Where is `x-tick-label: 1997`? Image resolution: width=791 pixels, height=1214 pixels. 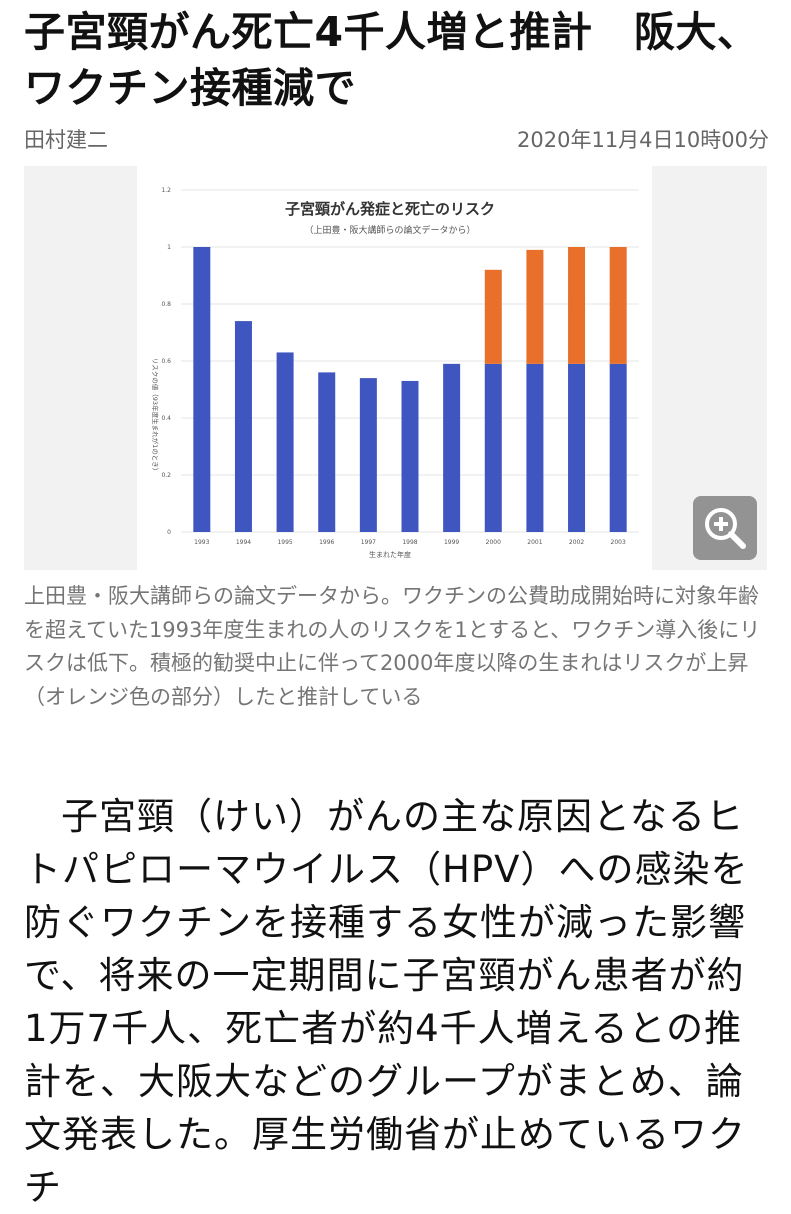
x-tick-label: 1997 is located at coordinates (368, 542).